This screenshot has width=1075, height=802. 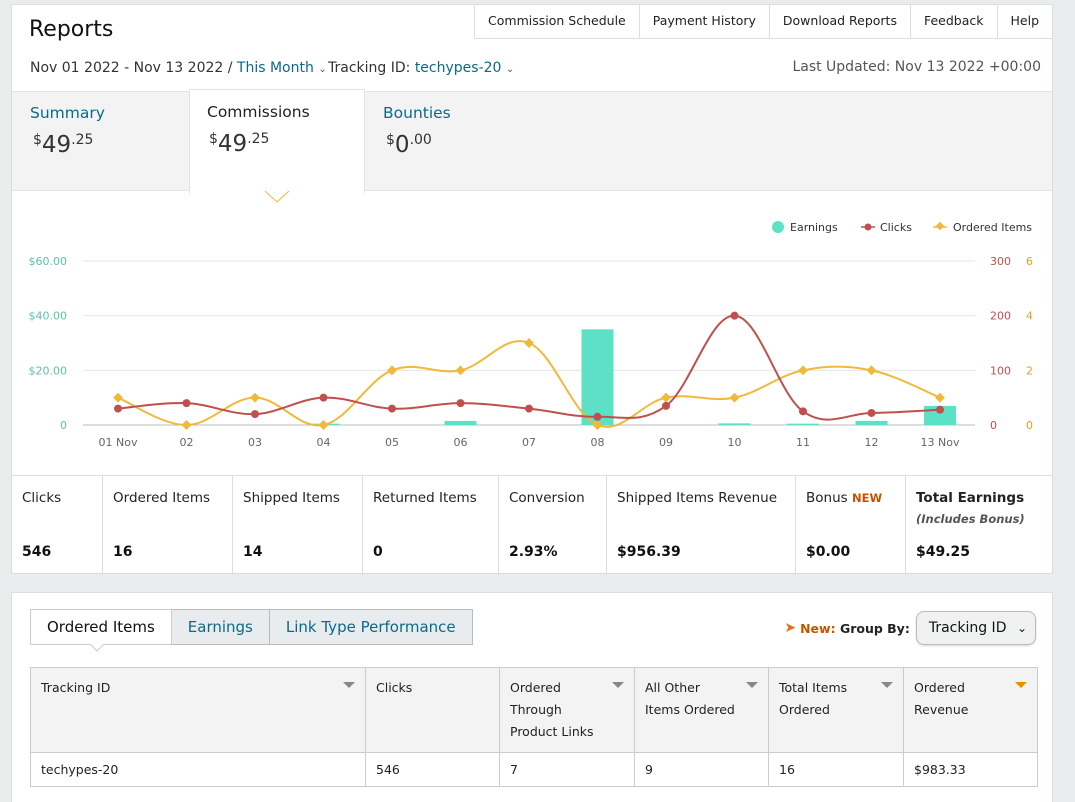 I want to click on legend-clicks-swatch, so click(x=868, y=227).